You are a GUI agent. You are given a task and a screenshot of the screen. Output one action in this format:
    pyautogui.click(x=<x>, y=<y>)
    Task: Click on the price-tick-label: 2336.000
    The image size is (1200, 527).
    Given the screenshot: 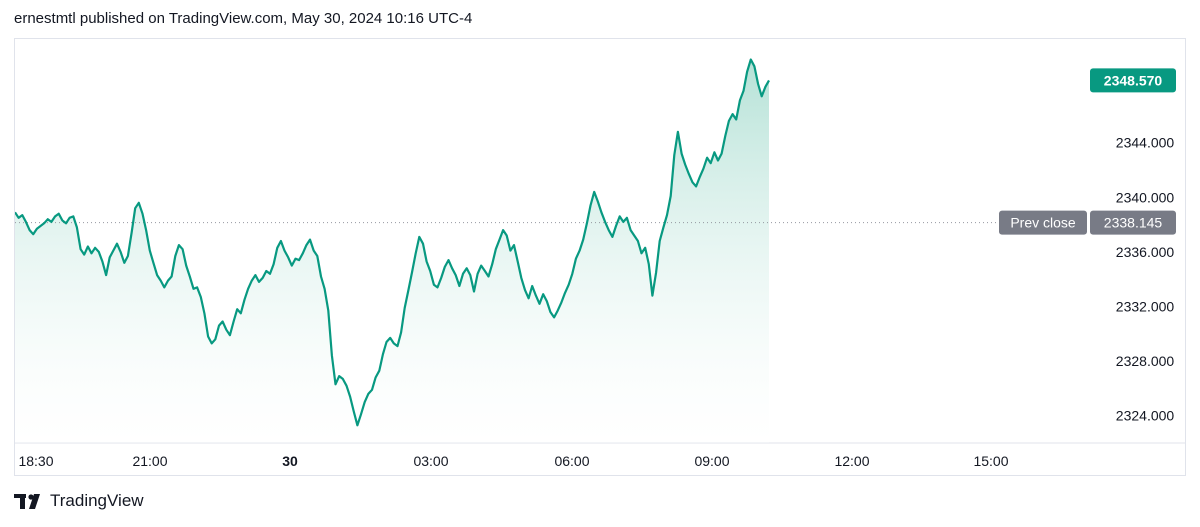 What is the action you would take?
    pyautogui.click(x=1145, y=252)
    